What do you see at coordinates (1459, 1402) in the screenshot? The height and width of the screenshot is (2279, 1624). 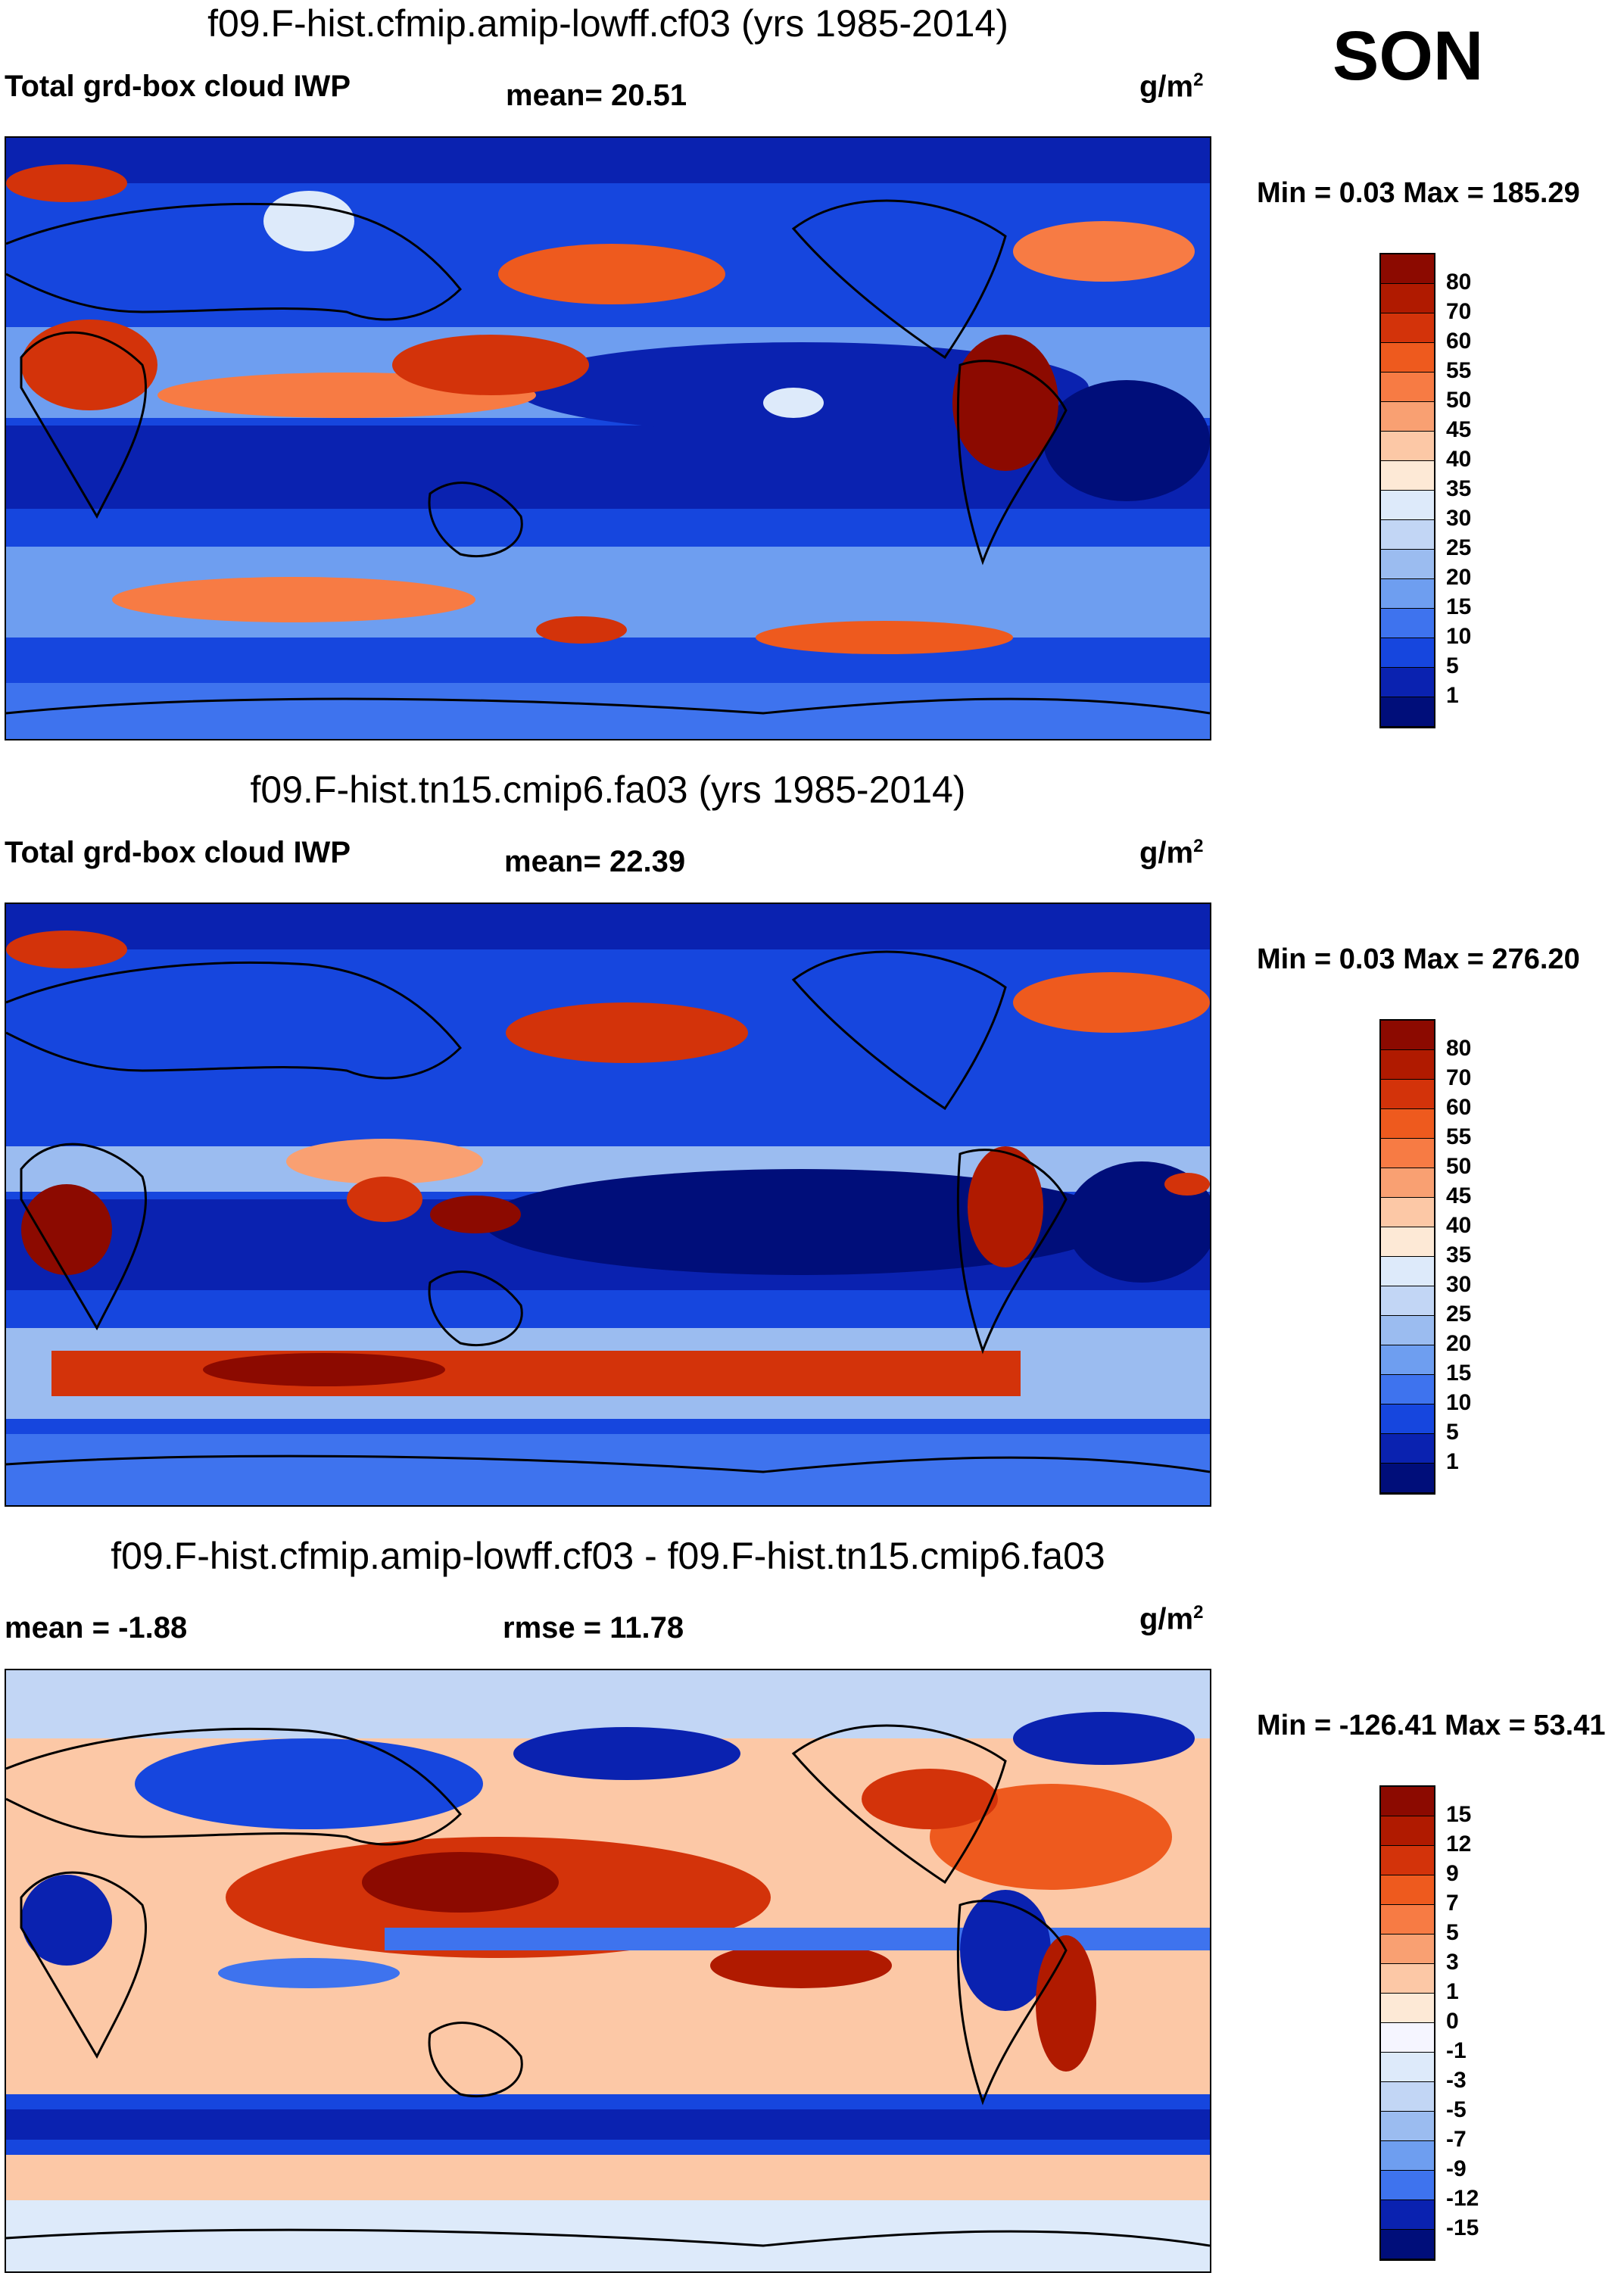 I see `panel2-colorbar-label: 10` at bounding box center [1459, 1402].